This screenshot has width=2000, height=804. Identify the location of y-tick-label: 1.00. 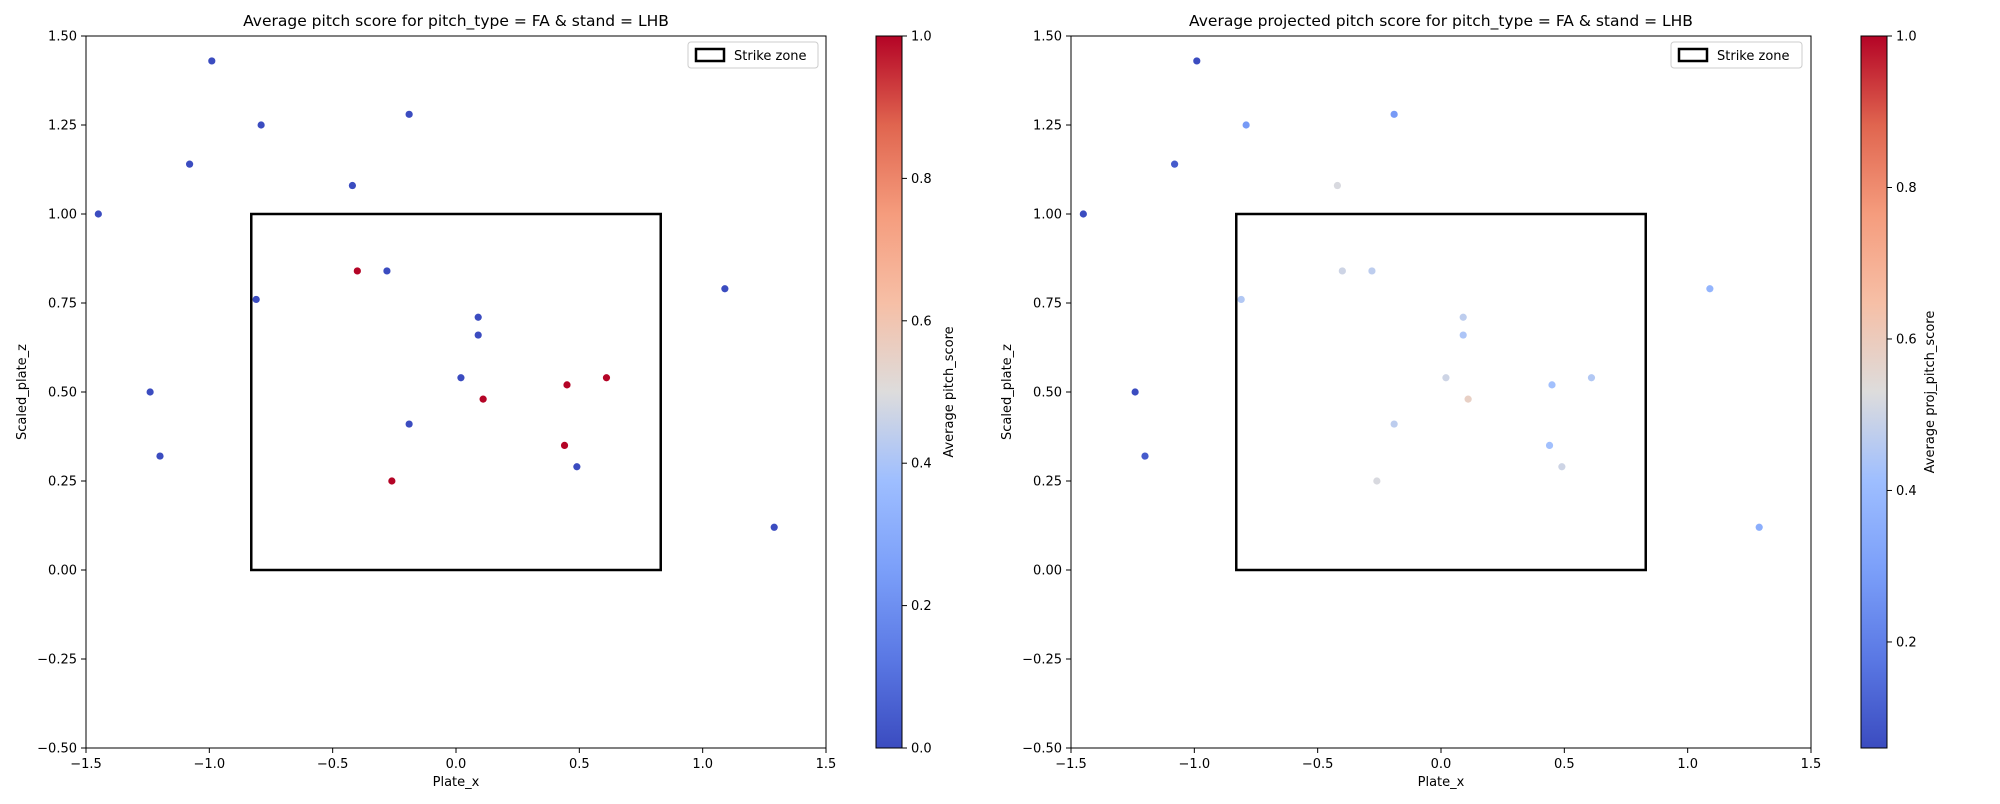
(1047, 215).